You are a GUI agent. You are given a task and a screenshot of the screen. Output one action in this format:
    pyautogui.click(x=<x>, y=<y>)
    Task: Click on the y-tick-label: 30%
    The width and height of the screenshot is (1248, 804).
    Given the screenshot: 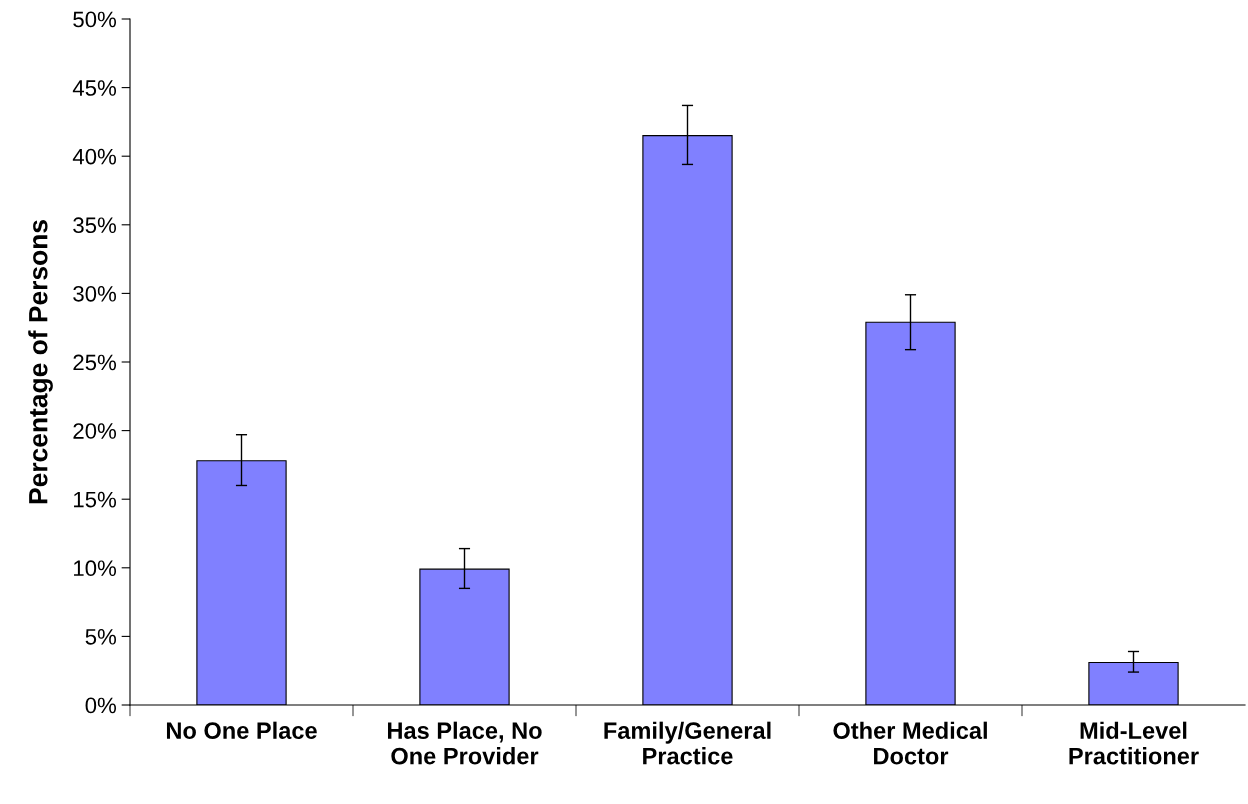 What is the action you would take?
    pyautogui.click(x=95, y=293)
    